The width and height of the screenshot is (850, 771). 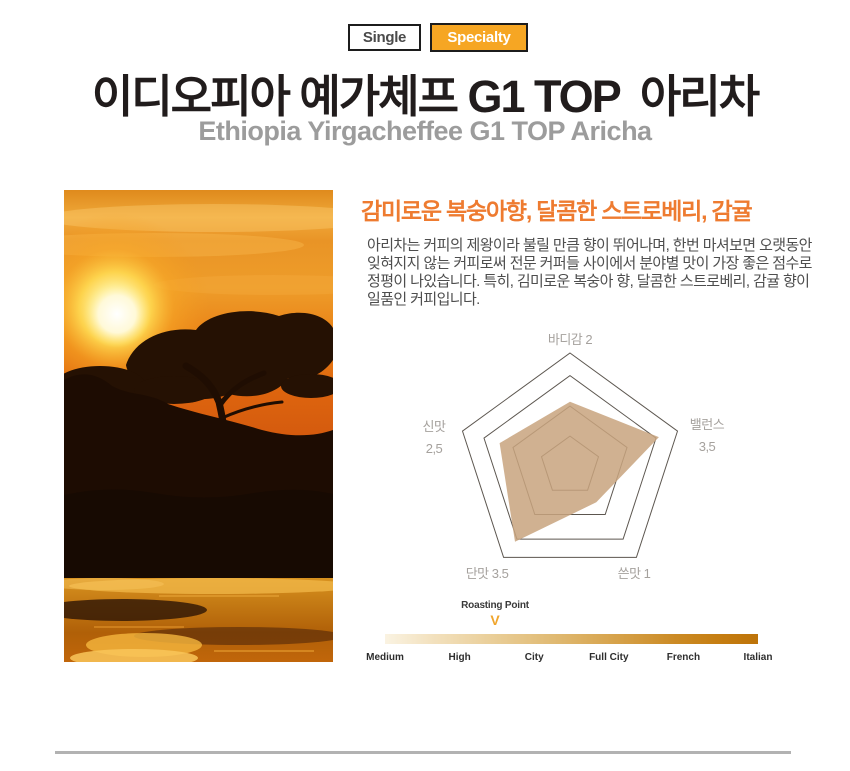 I want to click on roasting-gradient-bar, so click(x=571, y=639).